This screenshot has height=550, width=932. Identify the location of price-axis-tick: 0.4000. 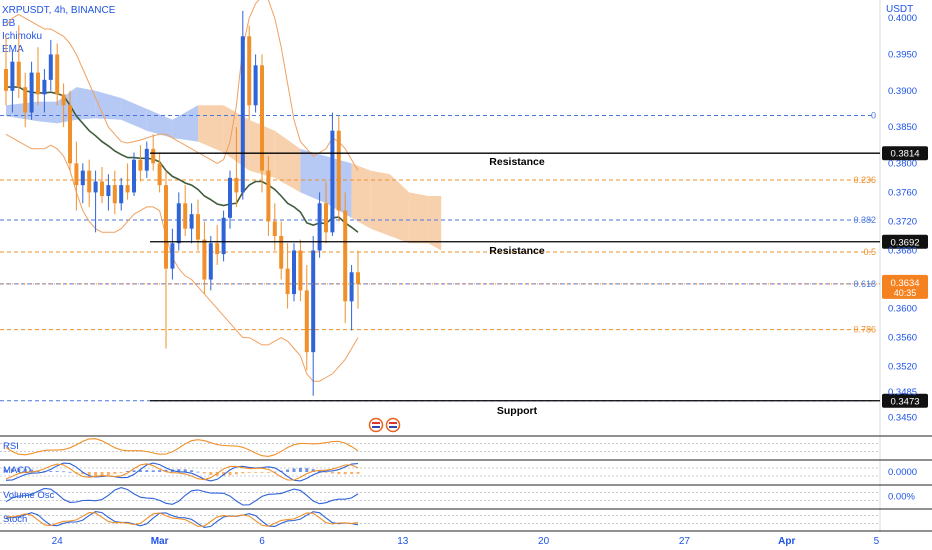
(902, 18).